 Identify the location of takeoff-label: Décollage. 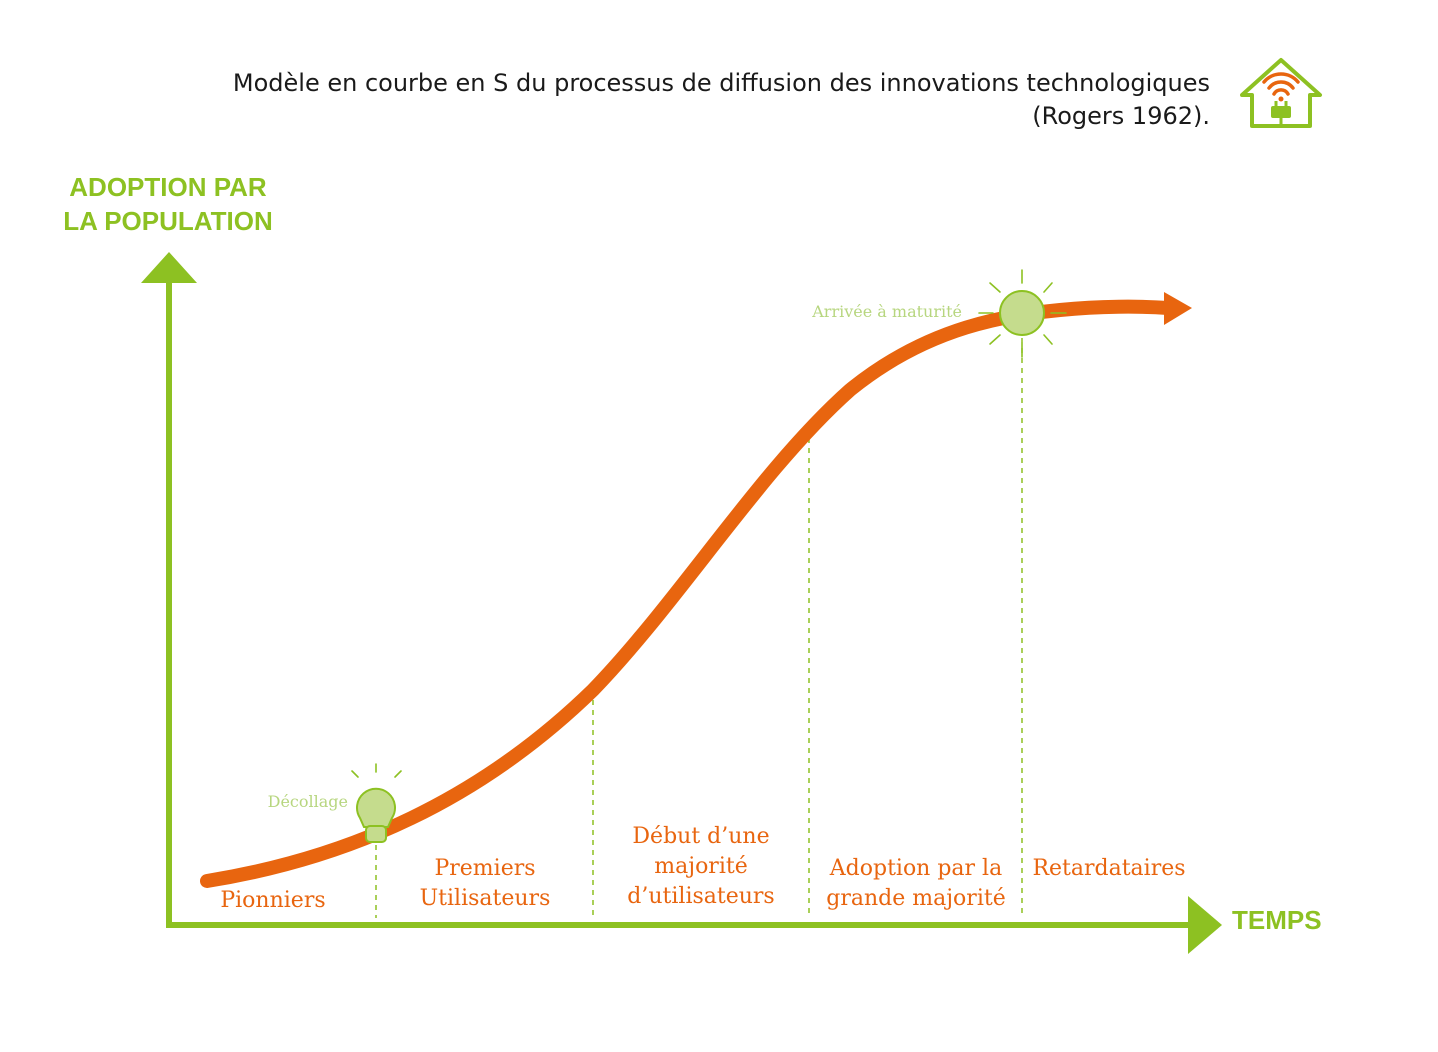
(308, 801).